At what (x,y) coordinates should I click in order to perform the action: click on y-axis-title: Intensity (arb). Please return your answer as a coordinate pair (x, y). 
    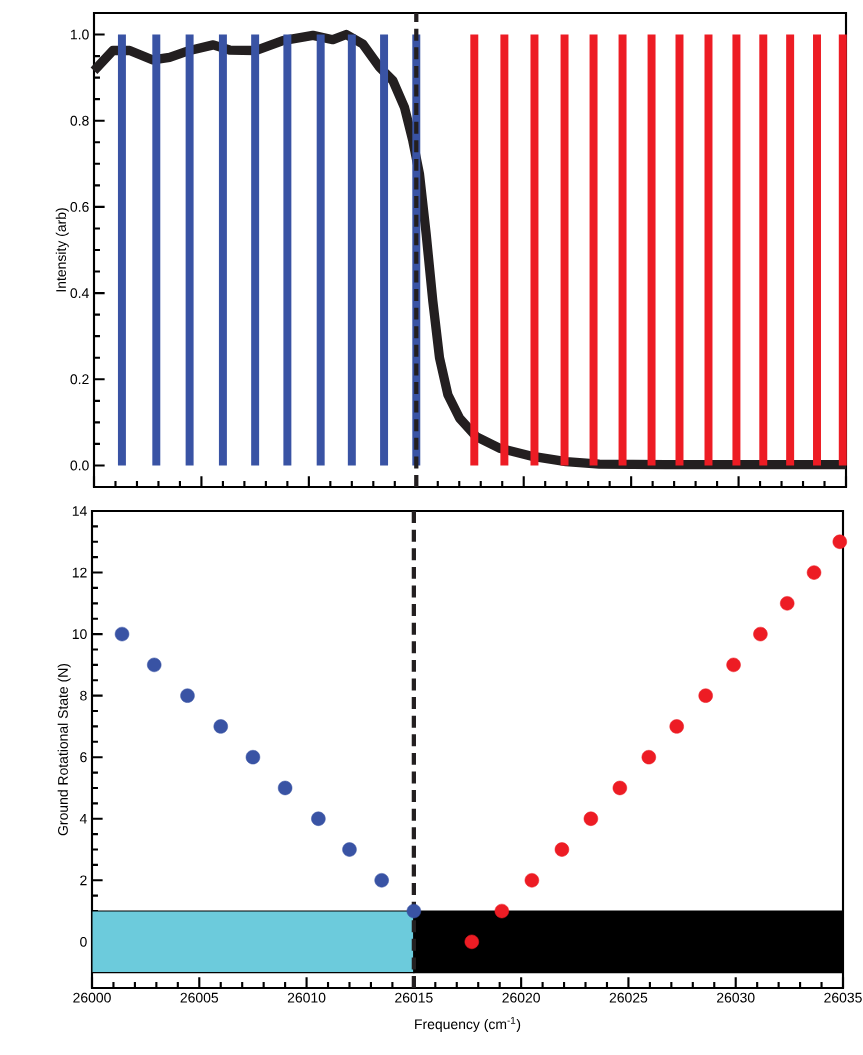
    Looking at the image, I should click on (62, 250).